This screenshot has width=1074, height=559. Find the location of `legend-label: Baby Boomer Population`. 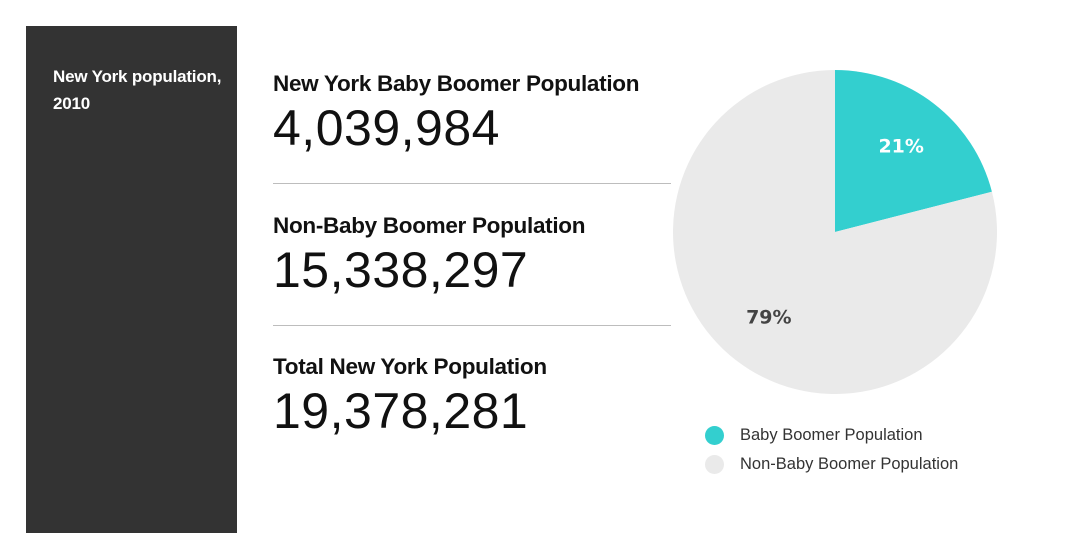

legend-label: Baby Boomer Population is located at coordinates (831, 435).